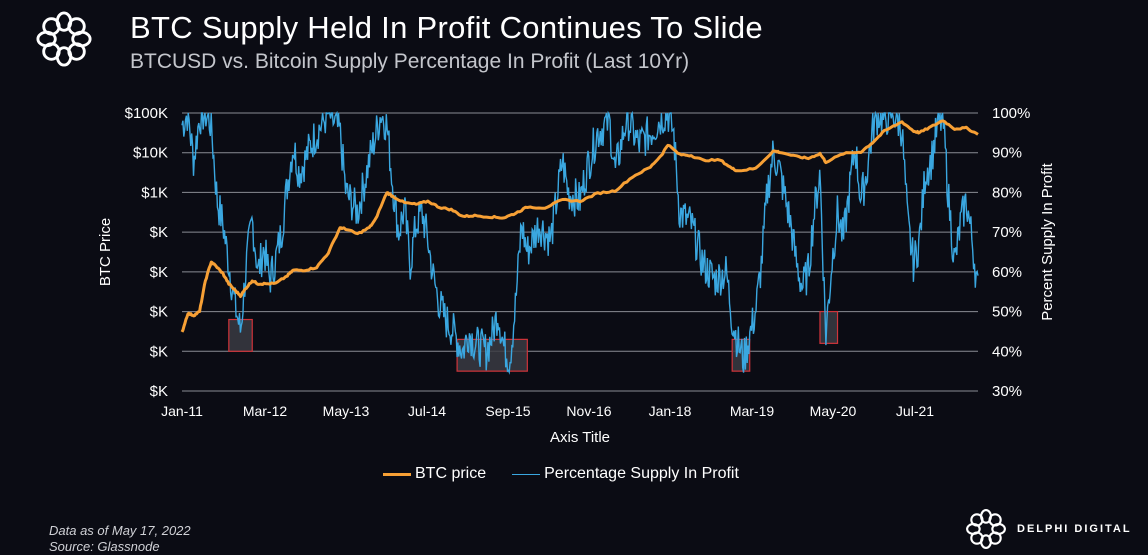 The image size is (1148, 555). Describe the element at coordinates (833, 411) in the screenshot. I see `x-tick-label: May-20` at that location.